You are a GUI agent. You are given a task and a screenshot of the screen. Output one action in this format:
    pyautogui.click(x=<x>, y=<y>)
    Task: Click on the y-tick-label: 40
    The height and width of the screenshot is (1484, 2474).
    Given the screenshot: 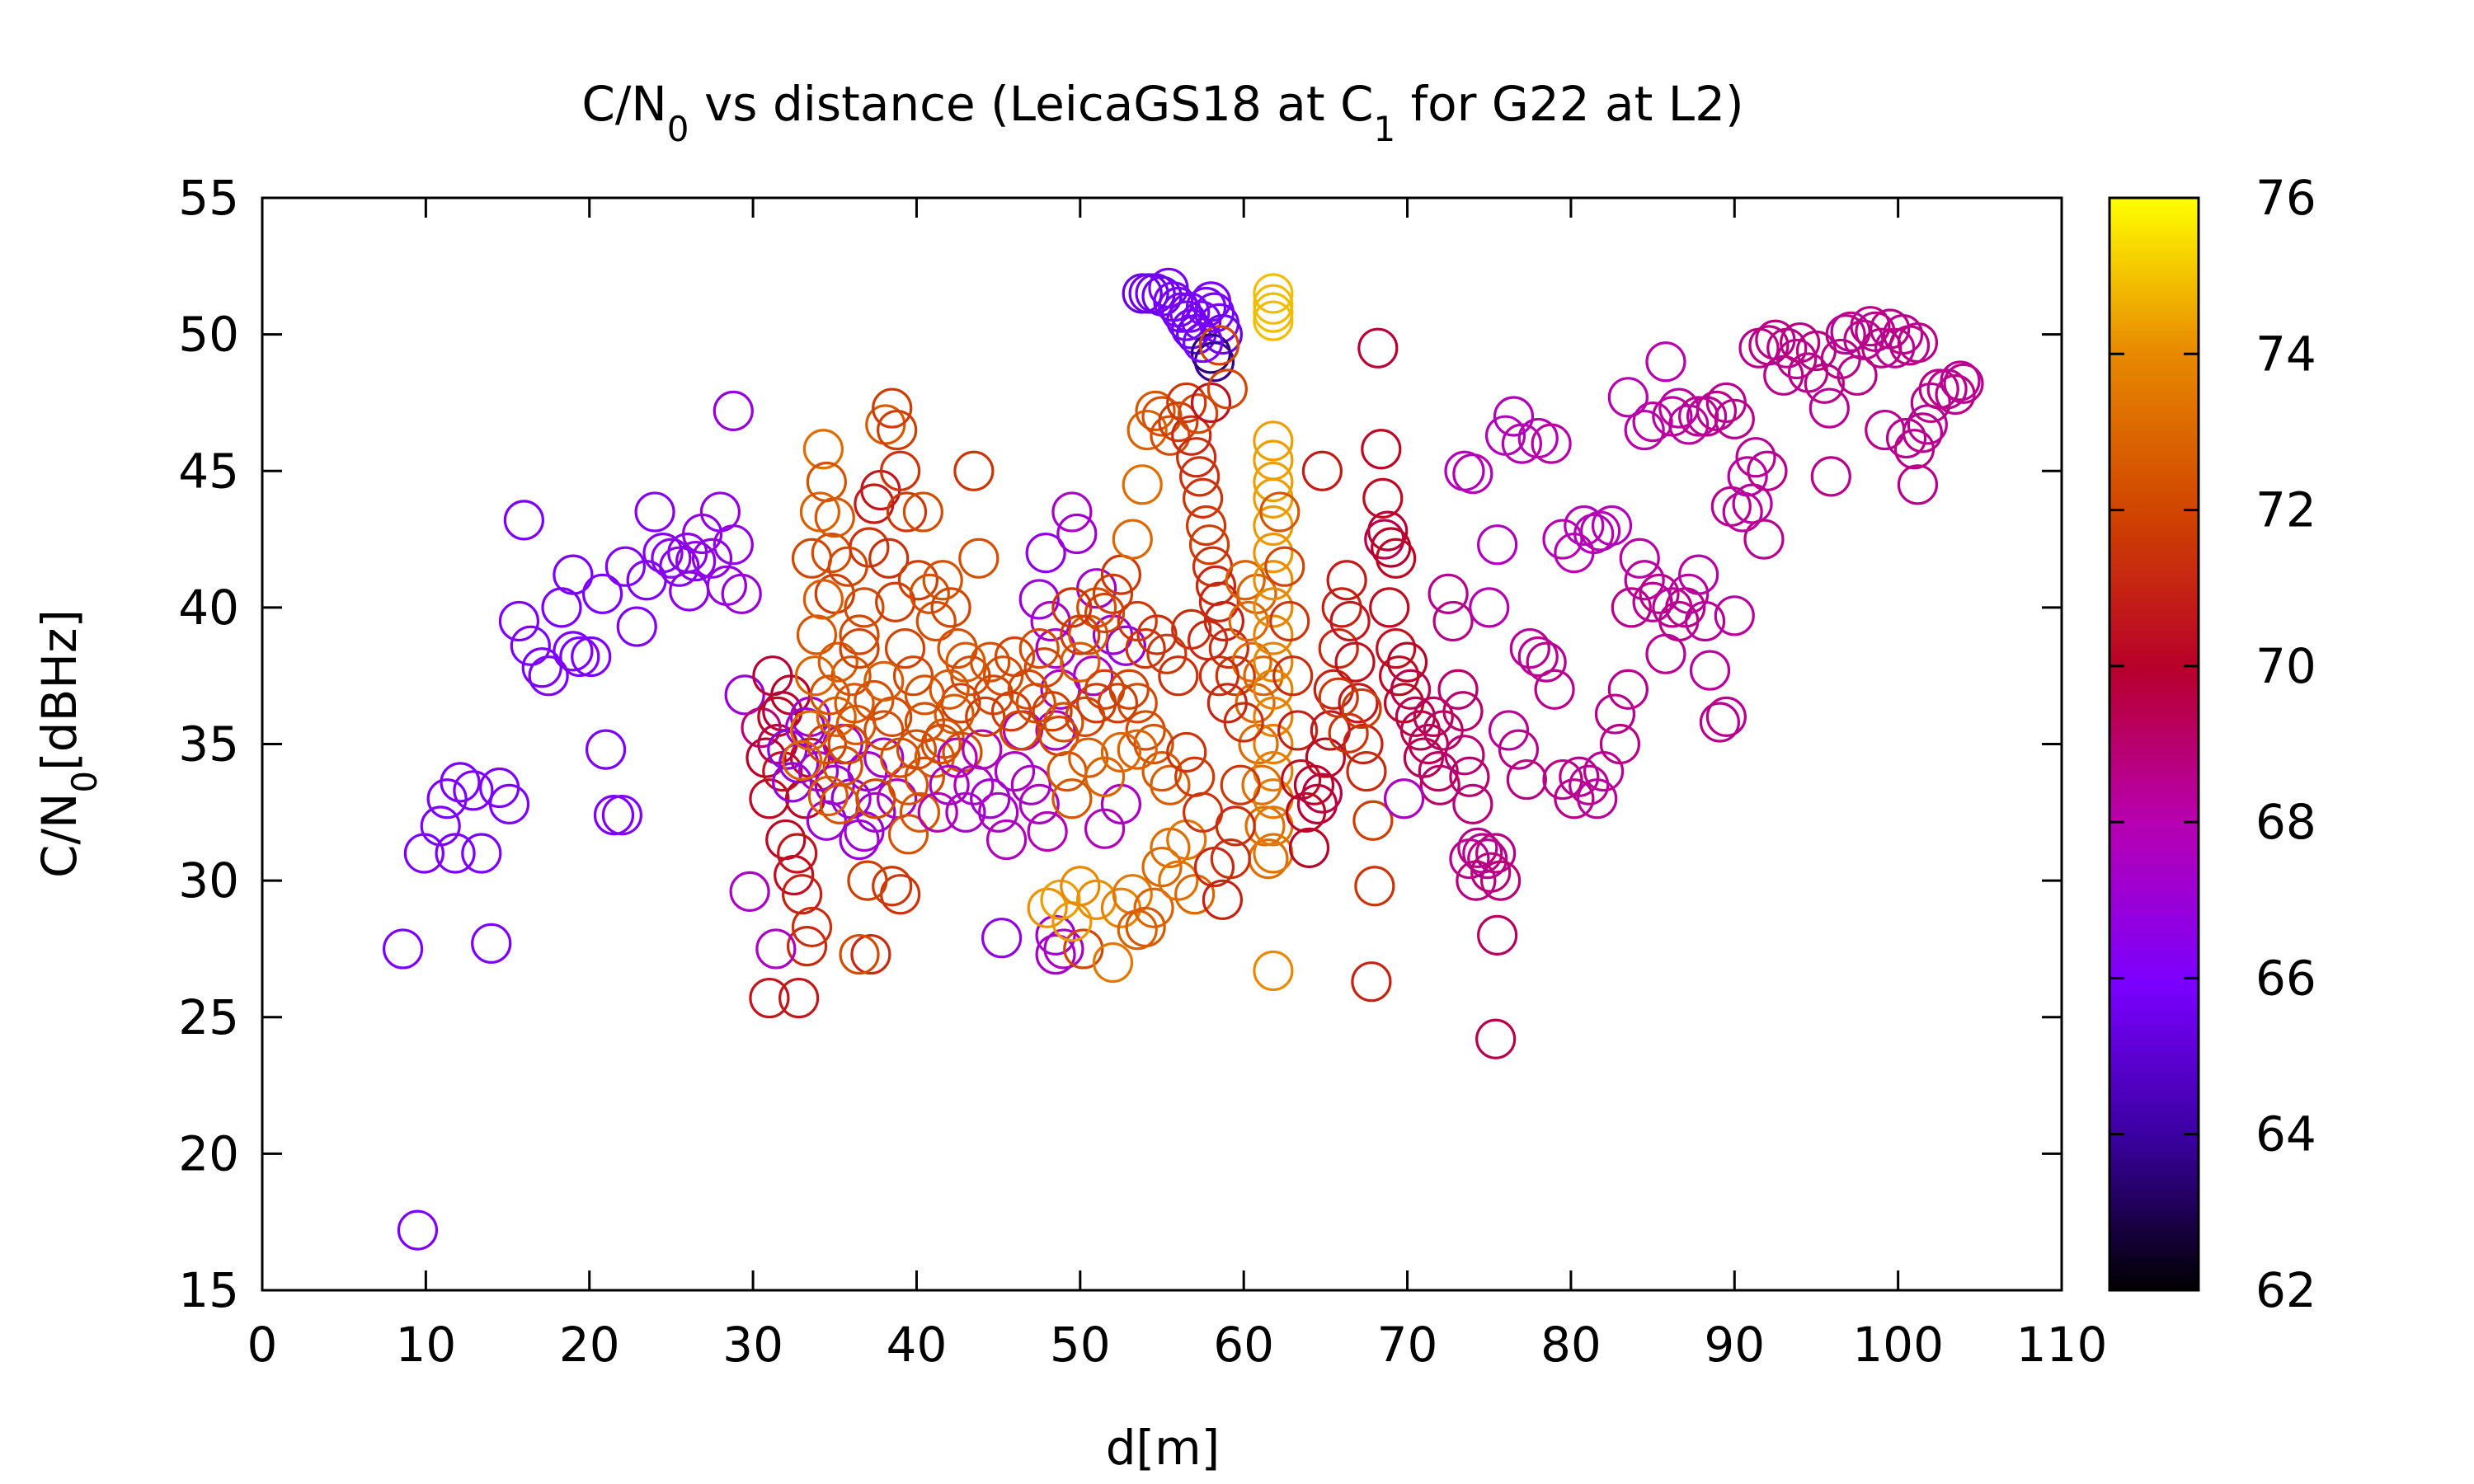 What is the action you would take?
    pyautogui.click(x=208, y=608)
    